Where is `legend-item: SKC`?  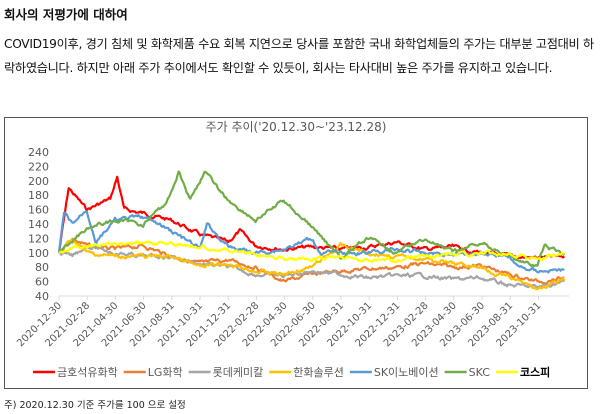
legend-item: SKC is located at coordinates (467, 372).